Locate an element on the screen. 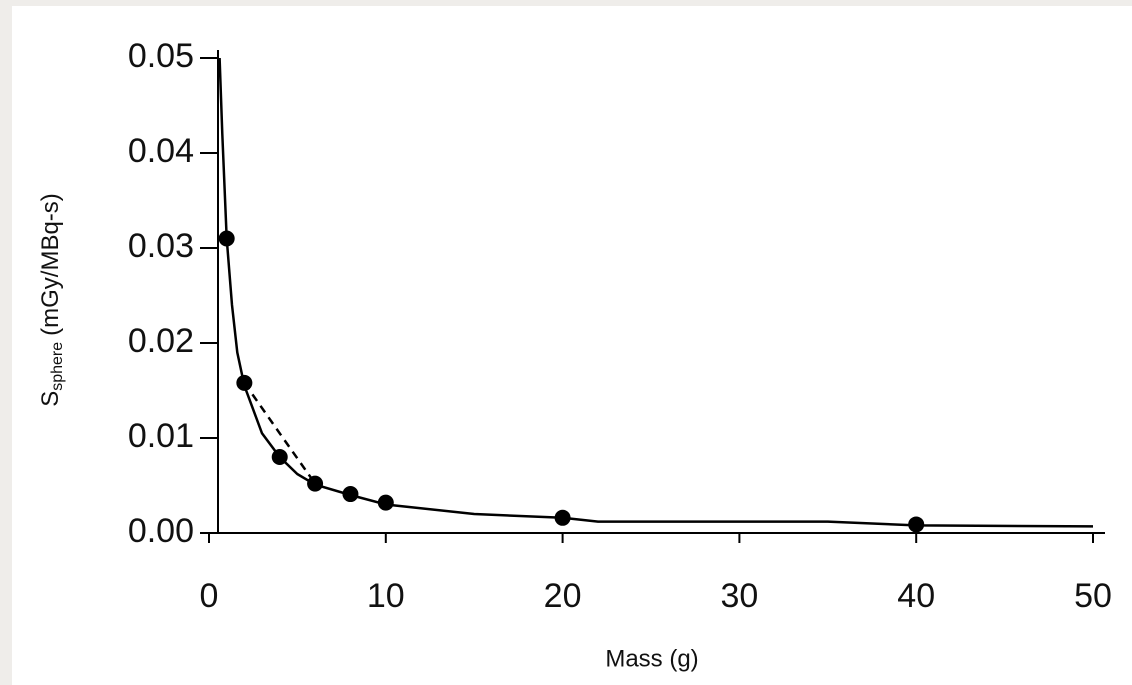 The width and height of the screenshot is (1132, 685). y-tick-label: 0.00 is located at coordinates (161, 531).